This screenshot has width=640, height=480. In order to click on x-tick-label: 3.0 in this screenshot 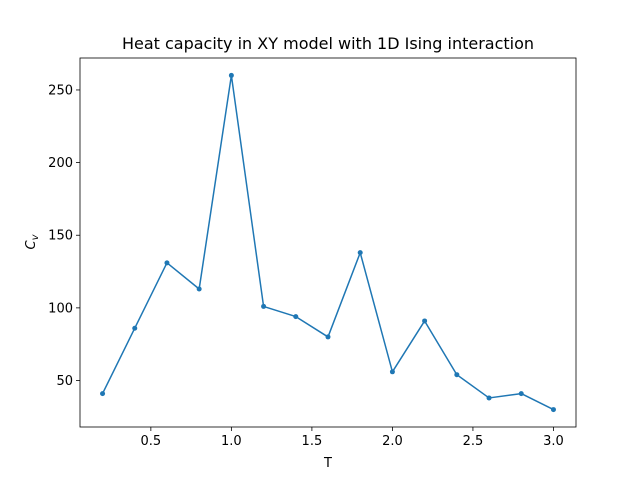, I will do `click(553, 441)`.